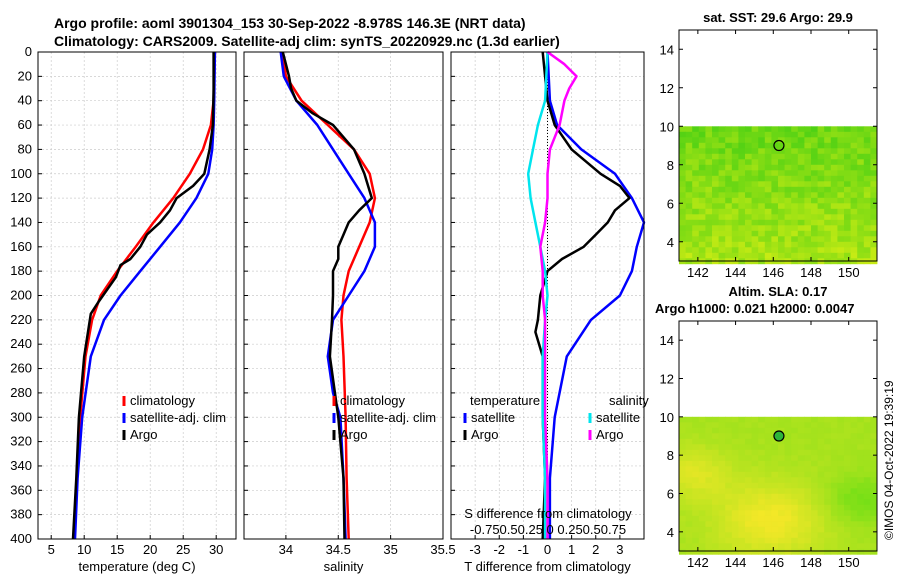 The width and height of the screenshot is (900, 580). What do you see at coordinates (667, 126) in the screenshot?
I see `y-tick-label: 10` at bounding box center [667, 126].